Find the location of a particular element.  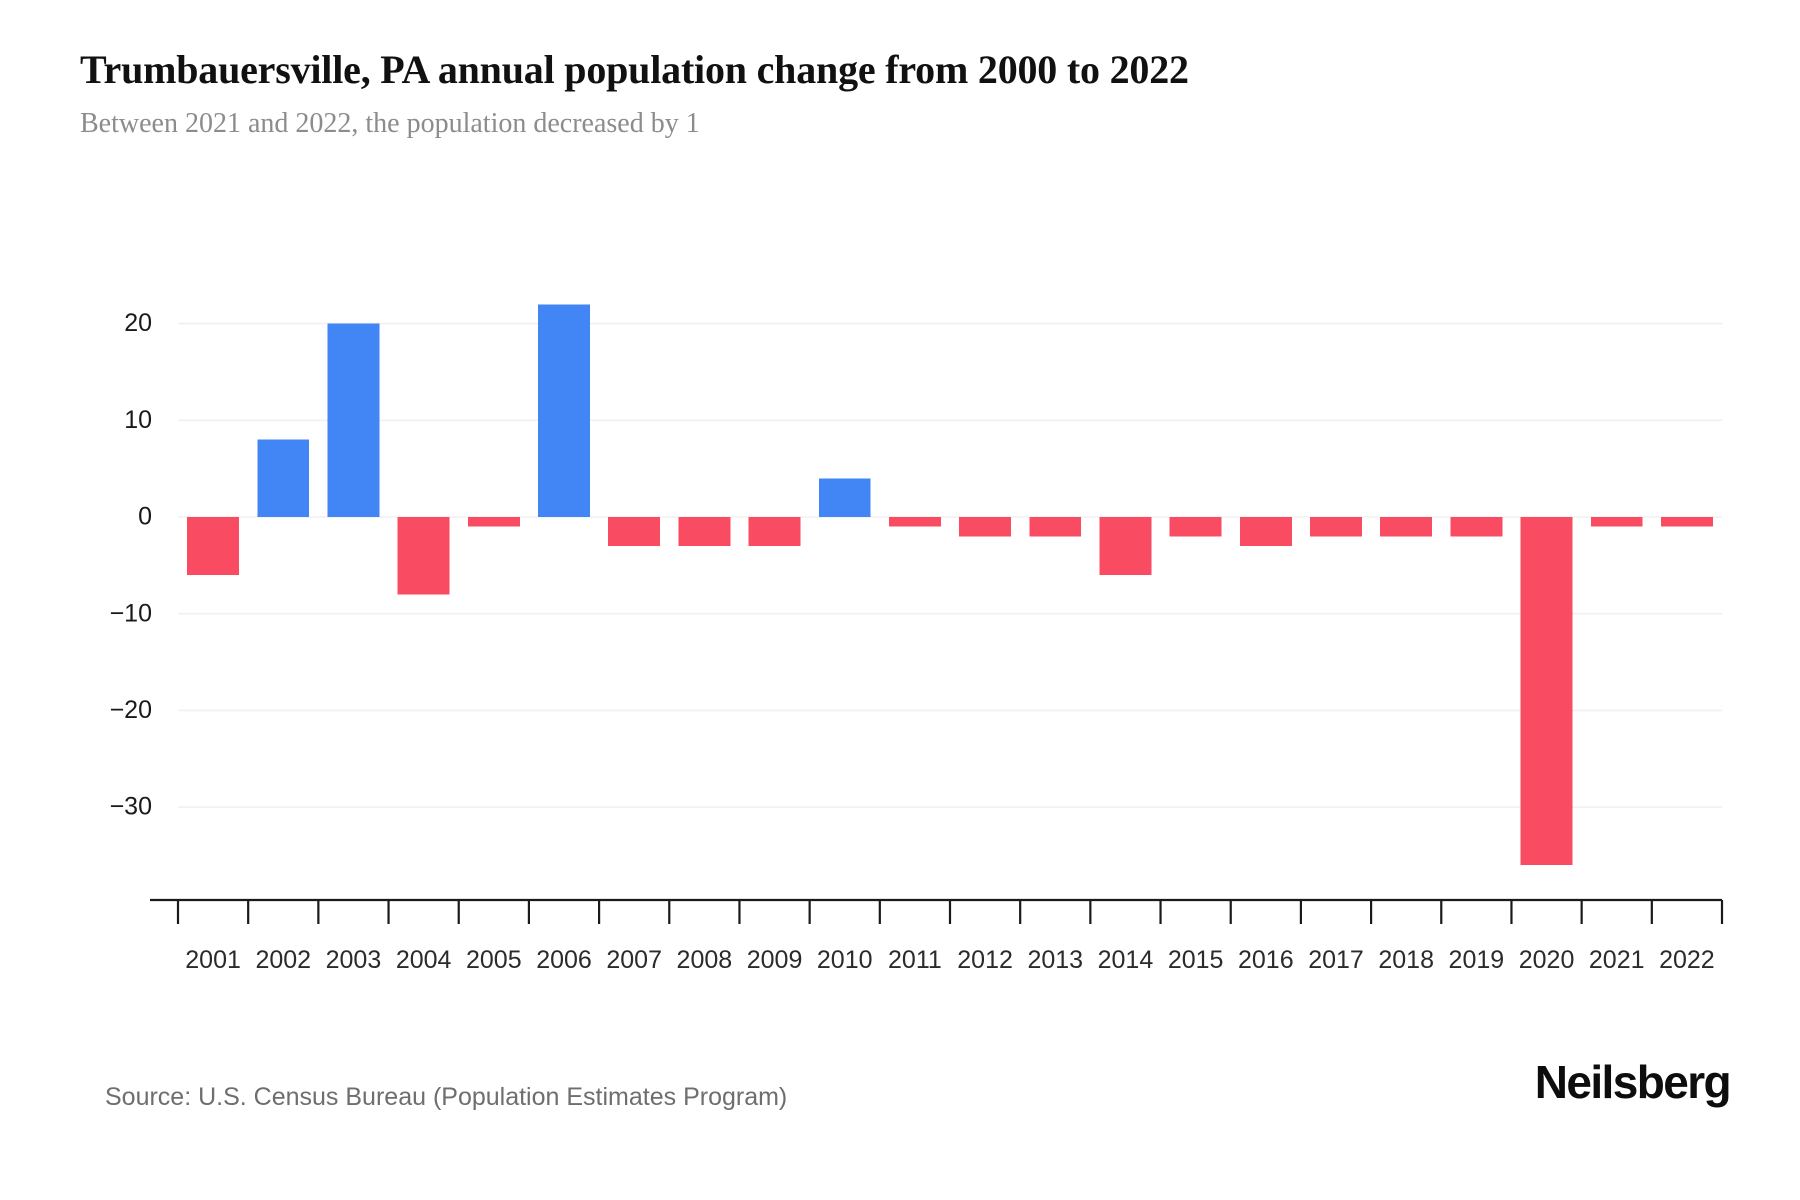

y-axis-labels-group: 20 10 0 −10 −20 −30 is located at coordinates (131, 564).